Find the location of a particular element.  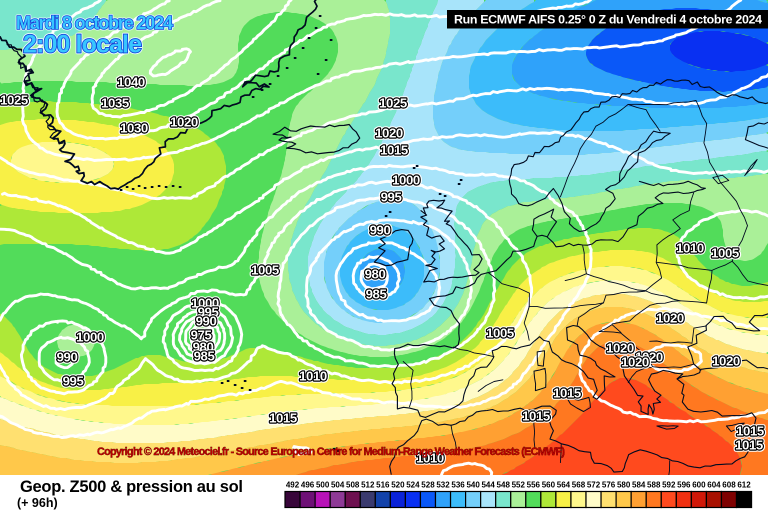

svg-text: 1035 is located at coordinates (115, 103).